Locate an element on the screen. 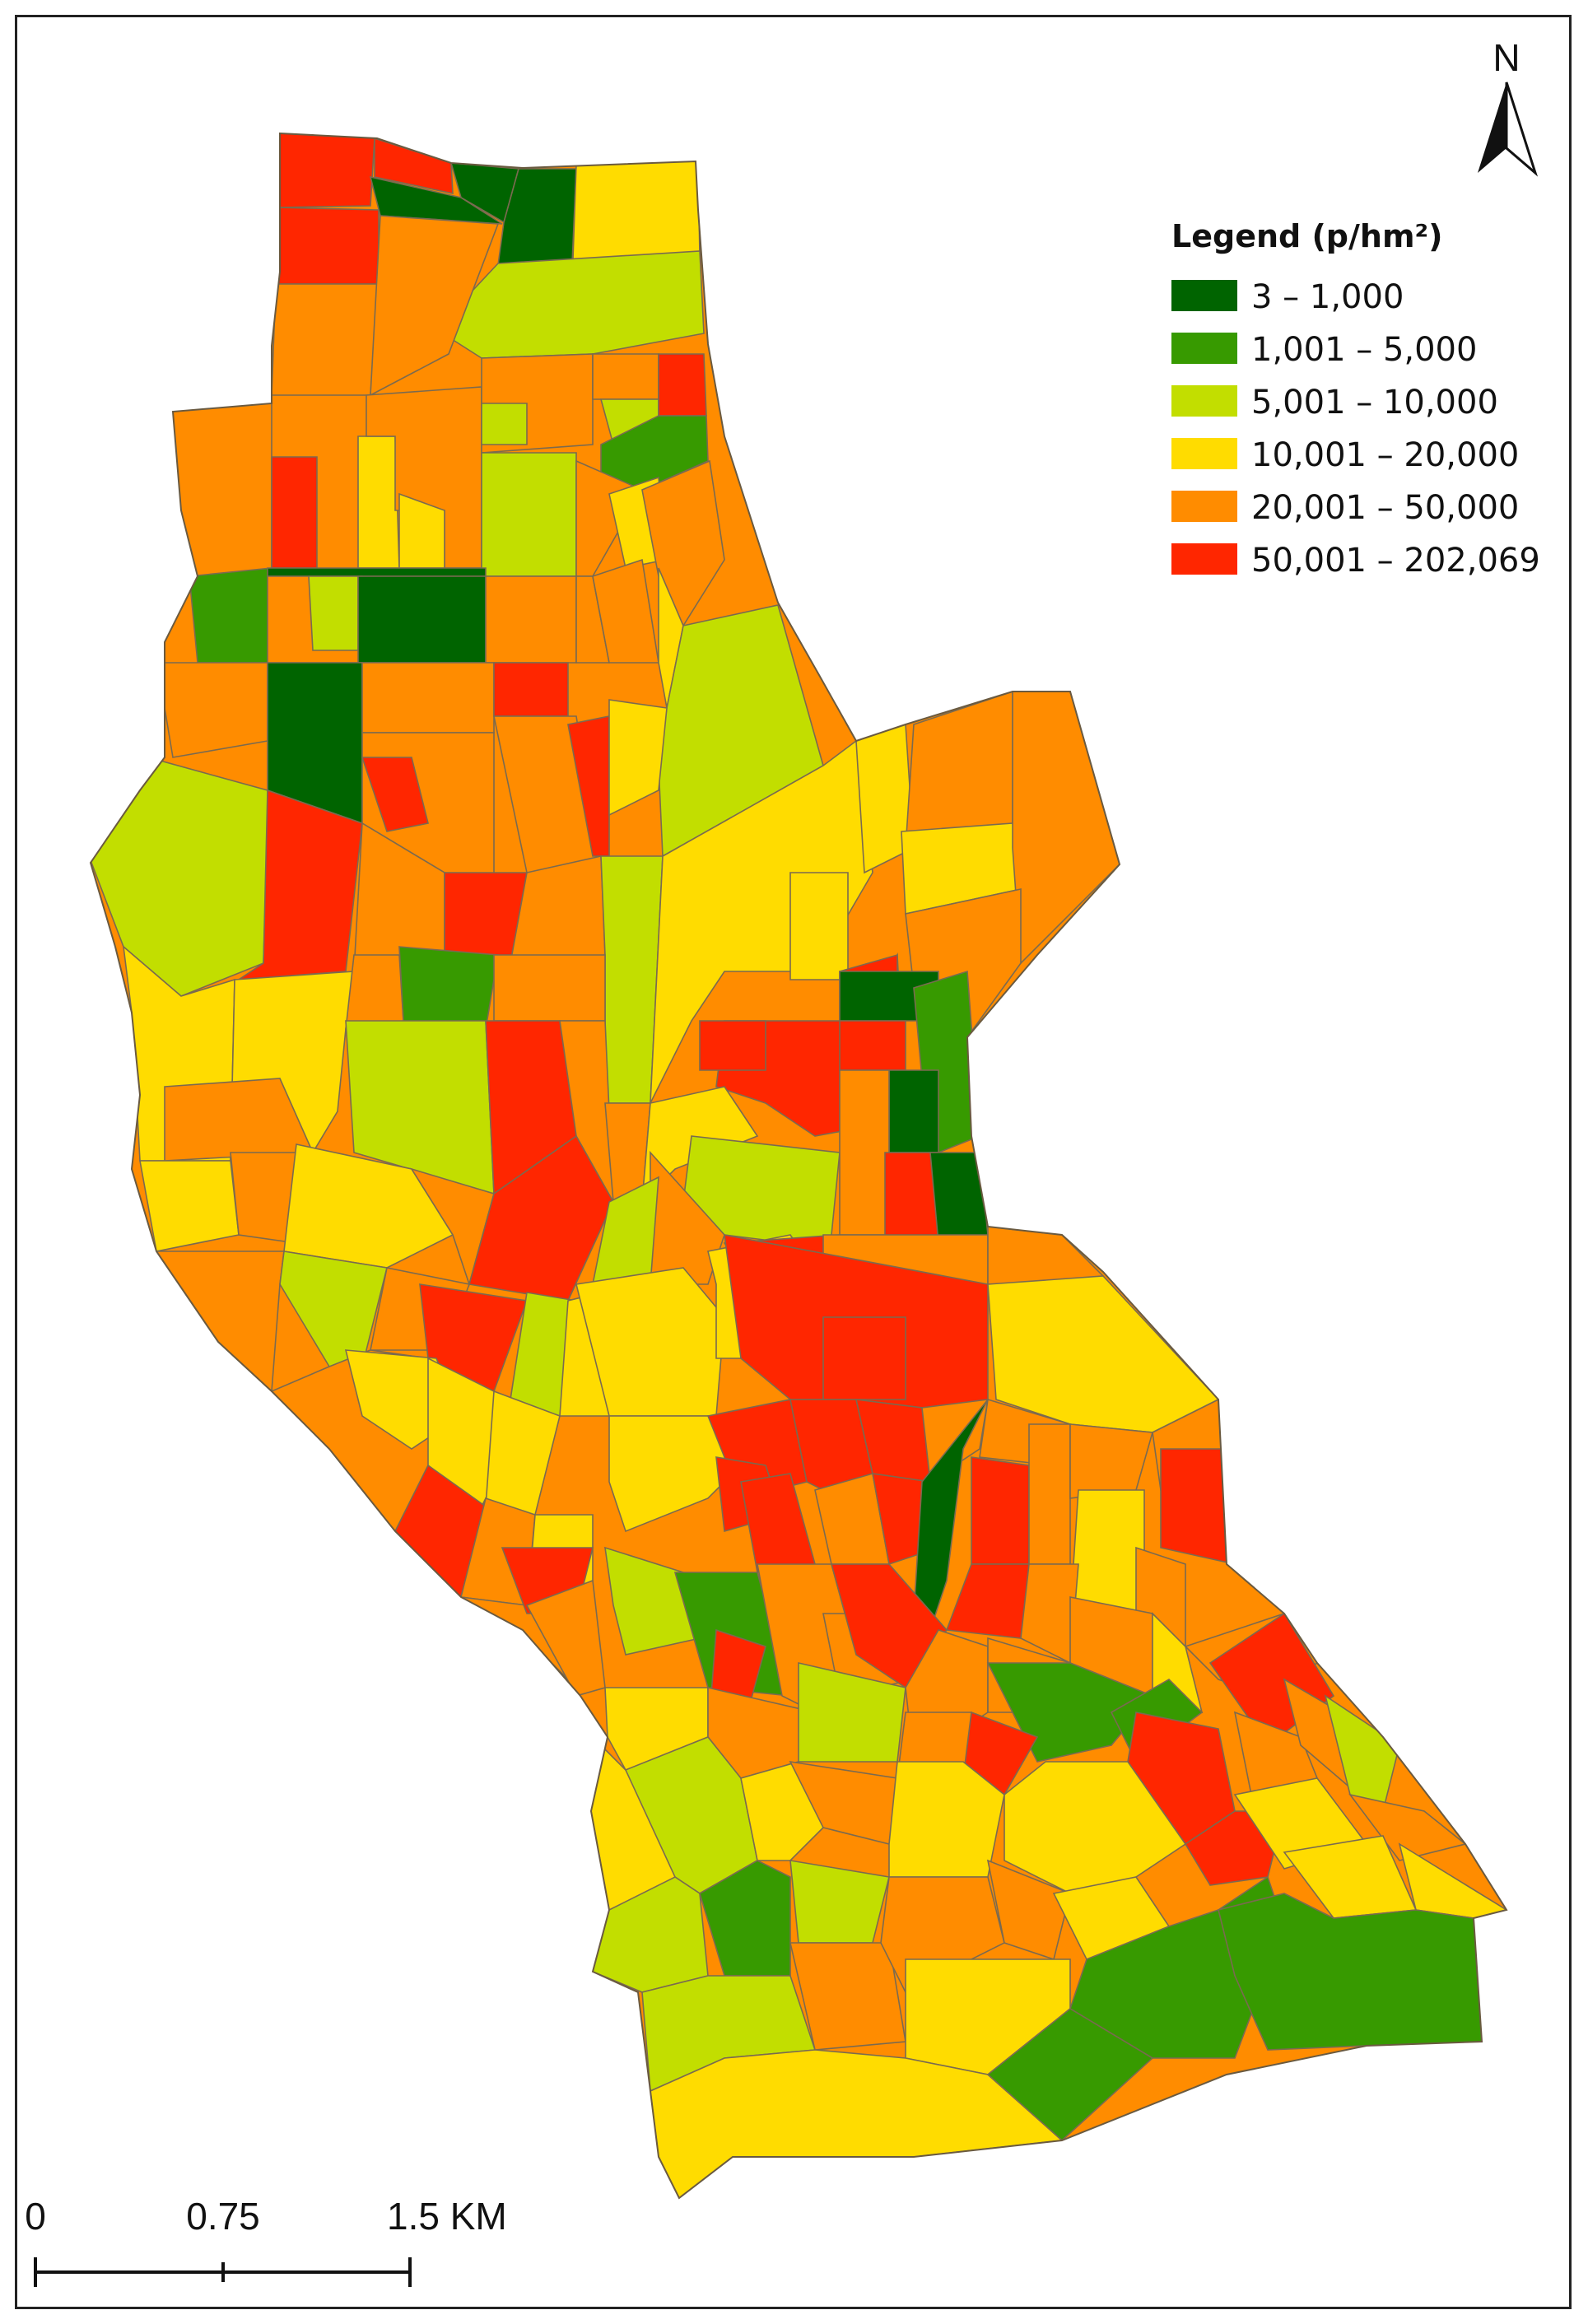 This screenshot has width=1588, height=2324. scale-label-0: 0 is located at coordinates (35, 2216).